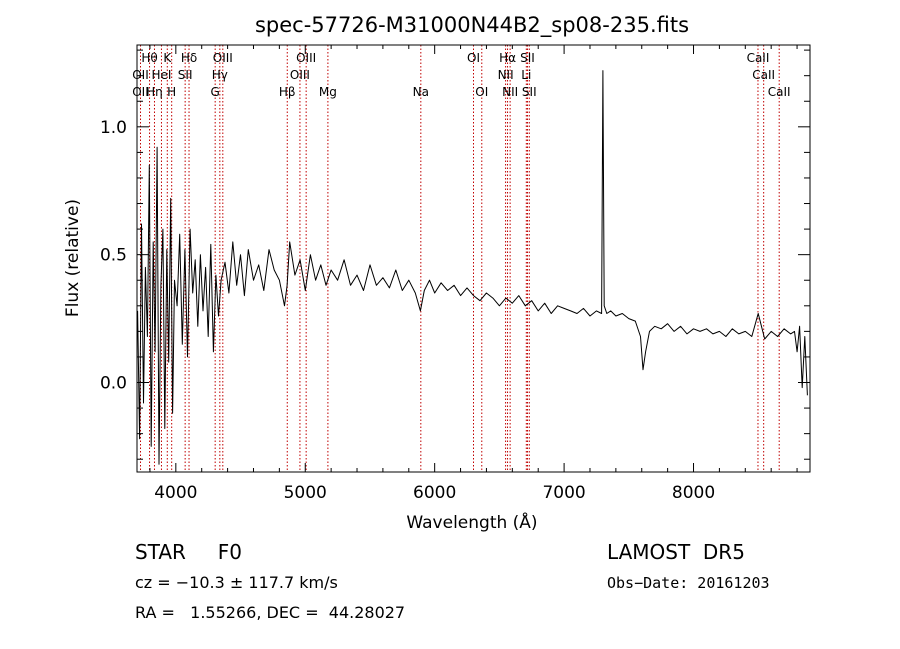 This screenshot has width=900, height=649. What do you see at coordinates (421, 92) in the screenshot?
I see `spectral-line-label: Na` at bounding box center [421, 92].